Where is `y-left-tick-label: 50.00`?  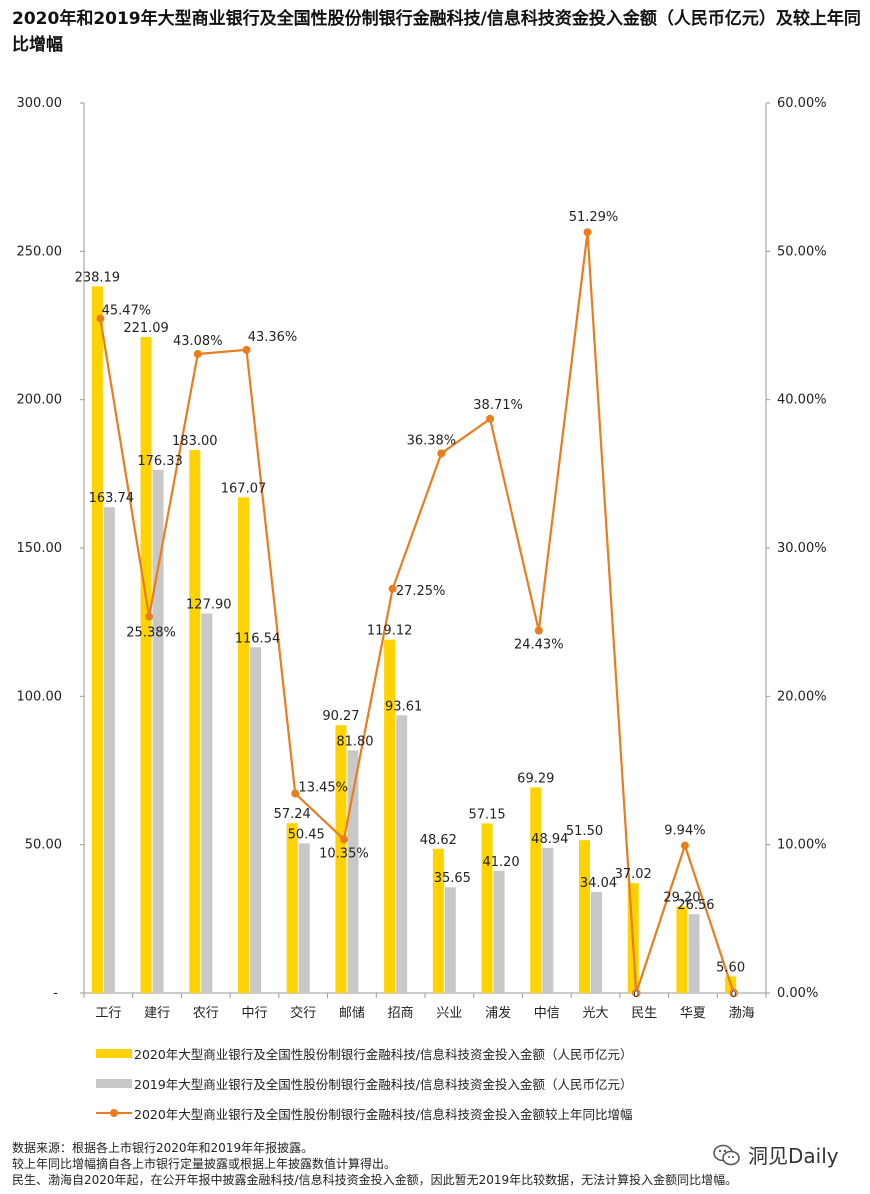
y-left-tick-label: 50.00 is located at coordinates (43, 845).